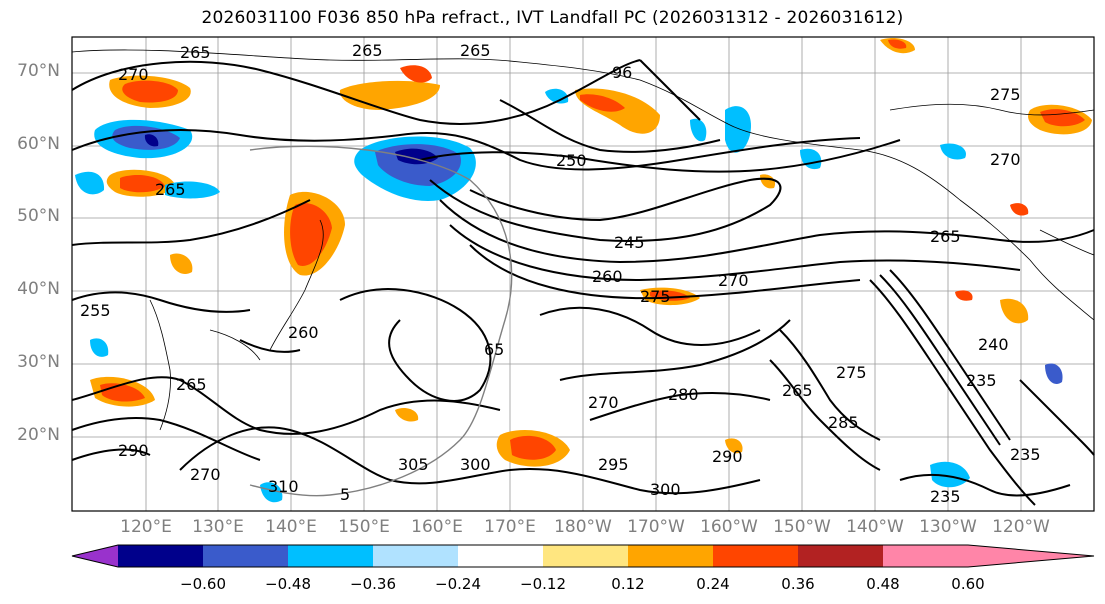  Describe the element at coordinates (629, 242) in the screenshot. I see `contour-label: 245` at that location.